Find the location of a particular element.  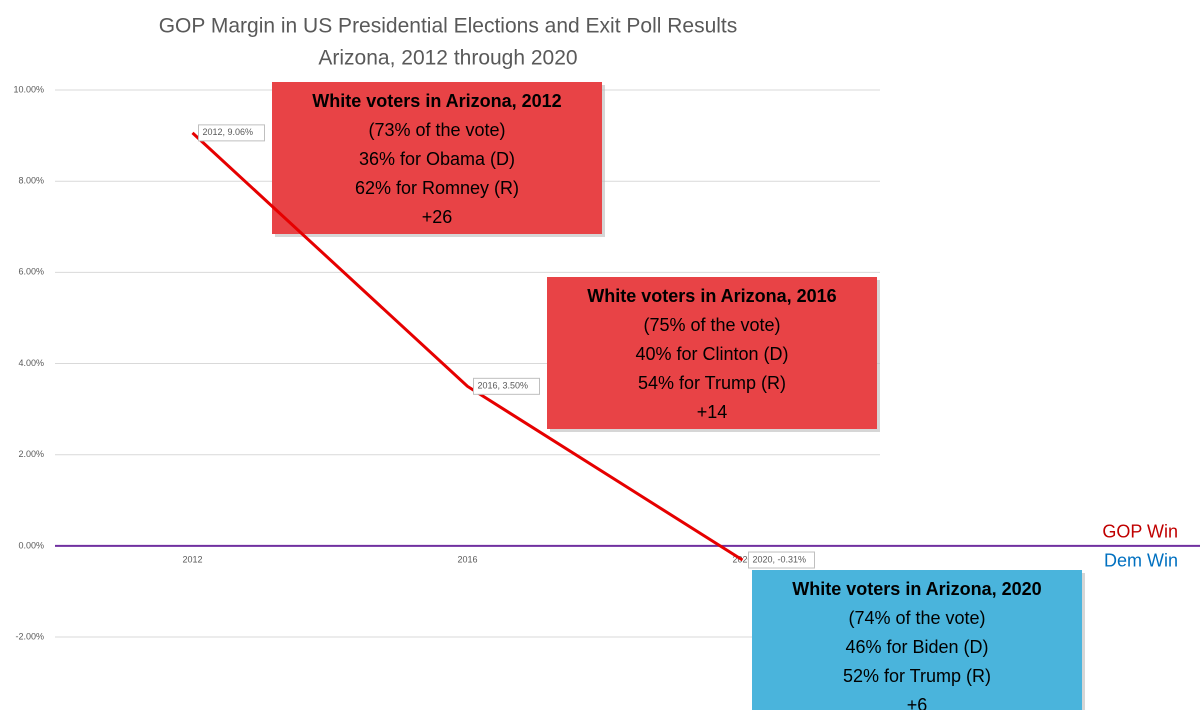

data-label: 2012, 9.06% is located at coordinates (228, 132).